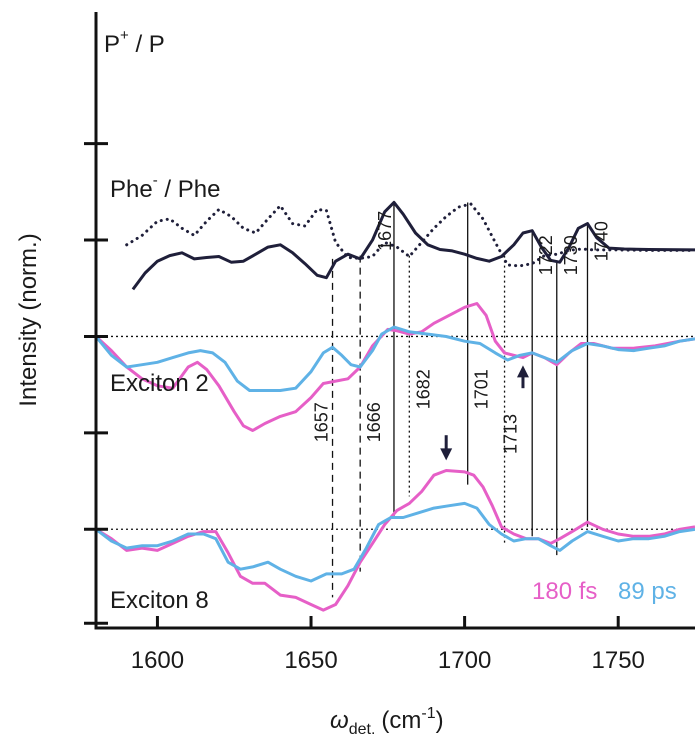 This screenshot has width=695, height=738. I want to click on panel-label-phe-minus: Phe- / Phe, so click(165, 187).